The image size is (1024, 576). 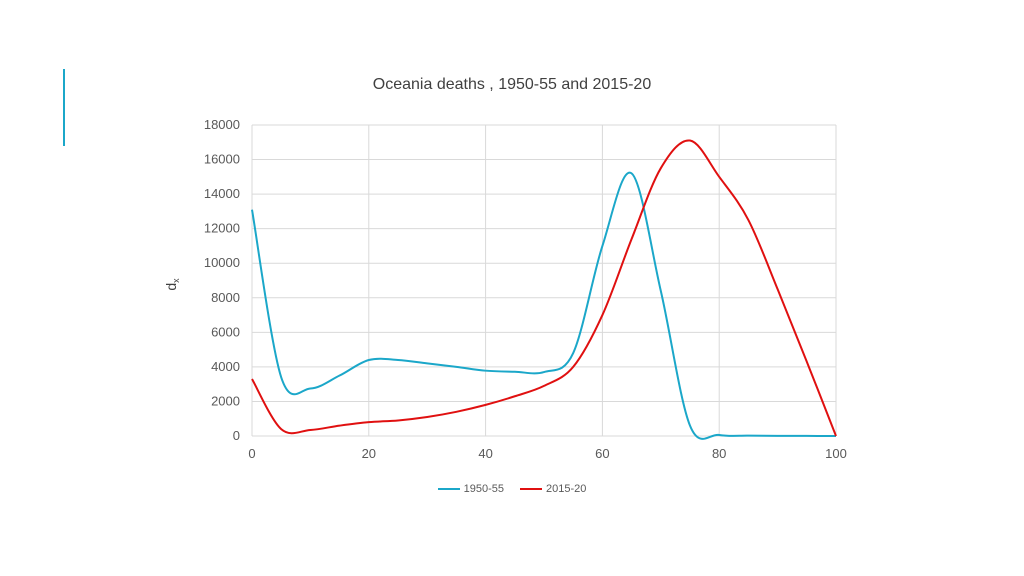 What do you see at coordinates (222, 193) in the screenshot?
I see `y-tick-label: 14000` at bounding box center [222, 193].